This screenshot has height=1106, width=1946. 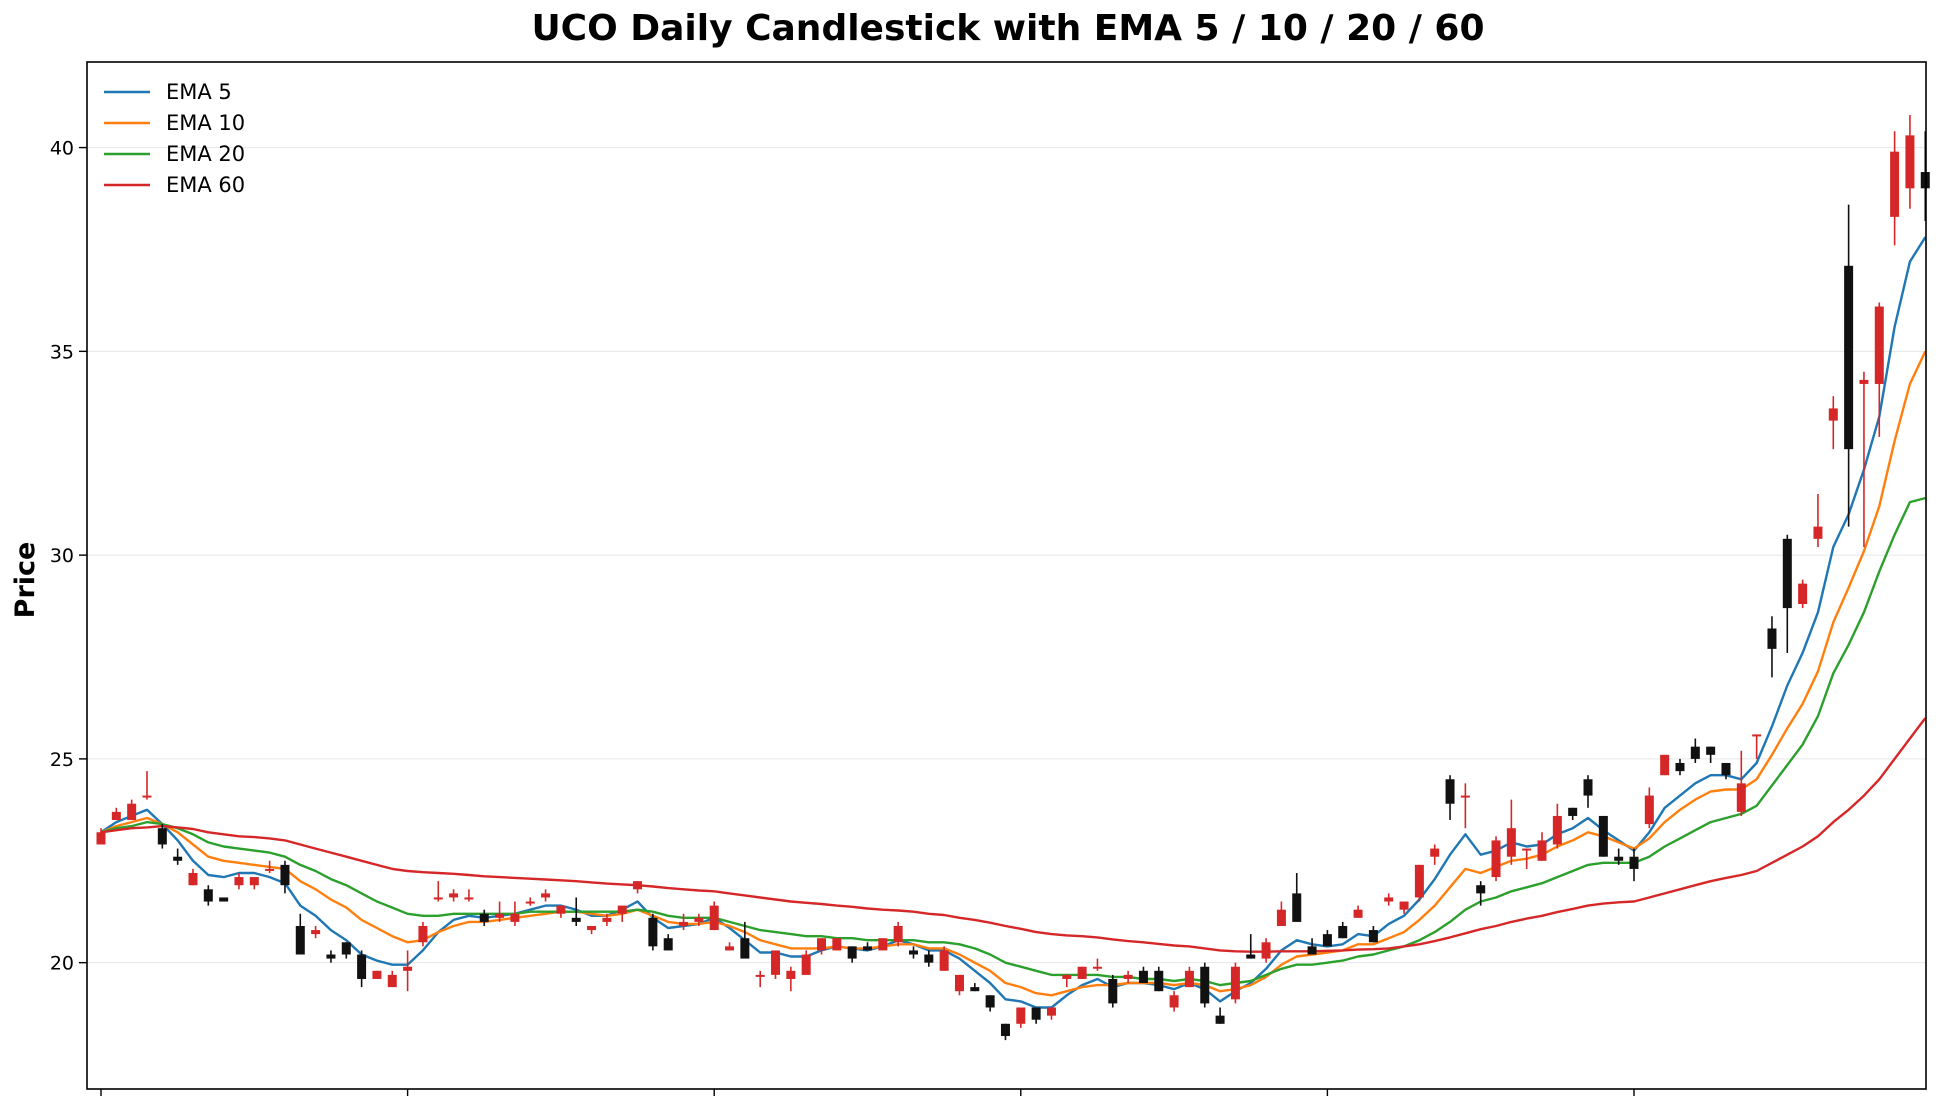 I want to click on y-tick-label: 40, so click(x=62, y=149).